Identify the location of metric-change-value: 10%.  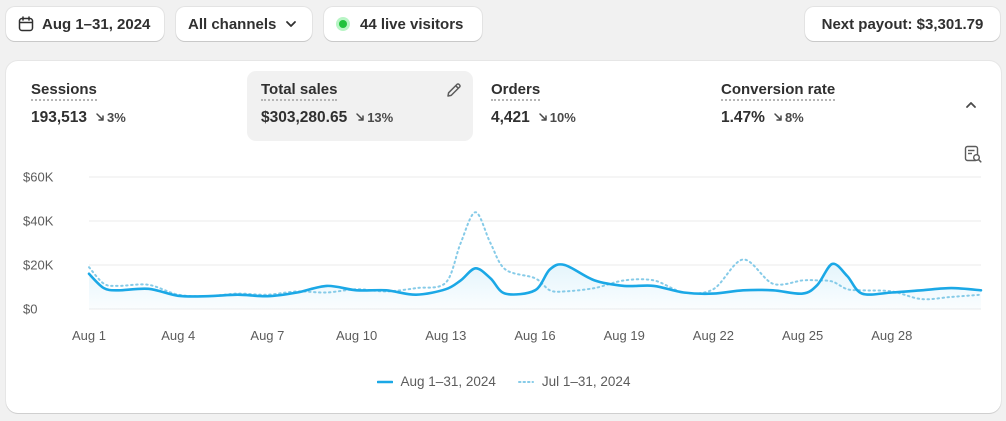
(562, 117).